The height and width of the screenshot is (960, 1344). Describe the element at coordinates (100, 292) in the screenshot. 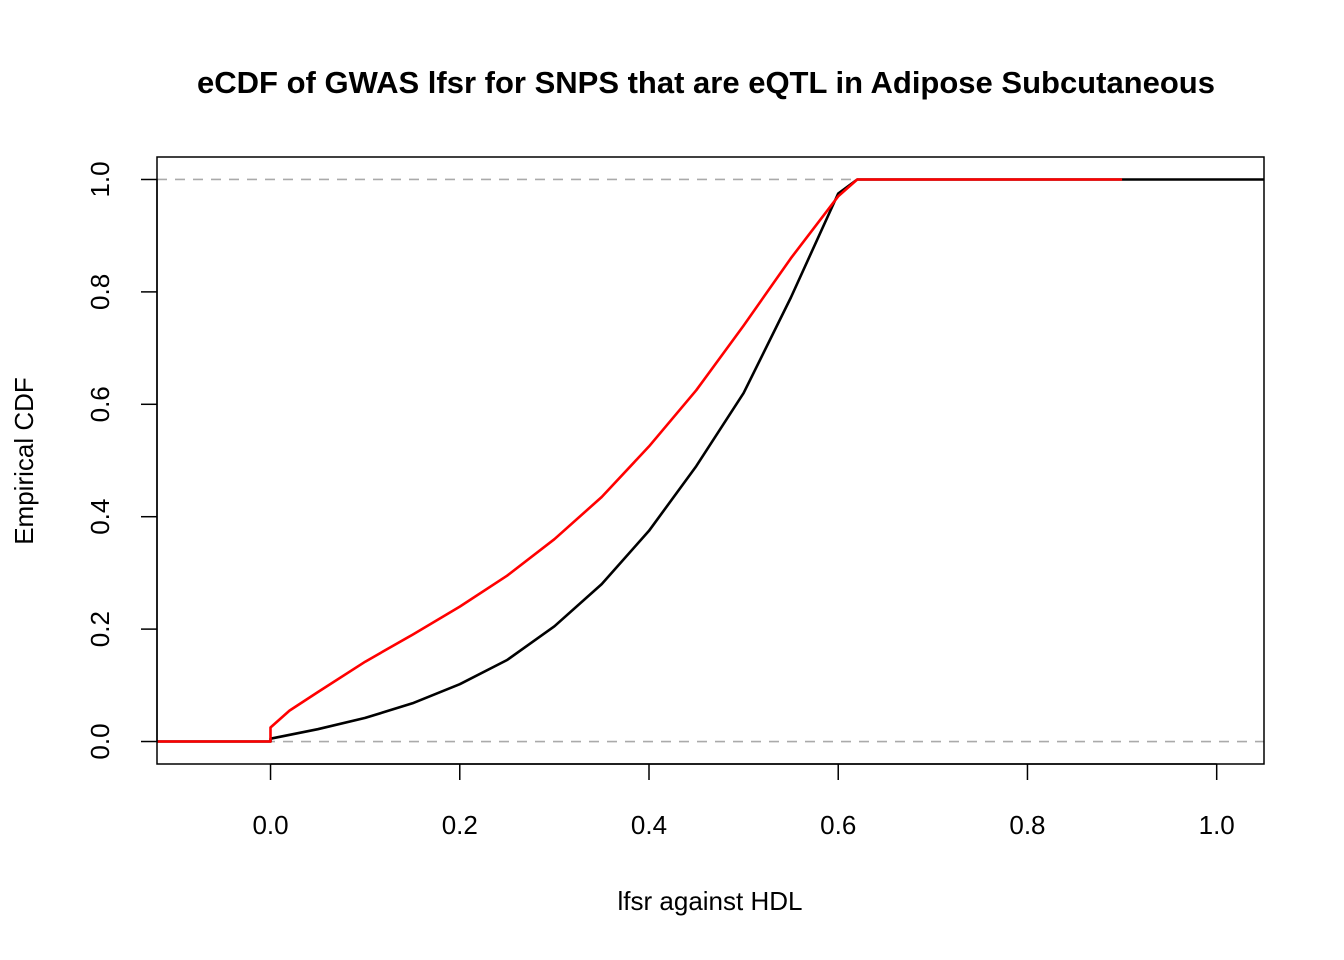

I see `y-tick-label-4: 0.8` at that location.